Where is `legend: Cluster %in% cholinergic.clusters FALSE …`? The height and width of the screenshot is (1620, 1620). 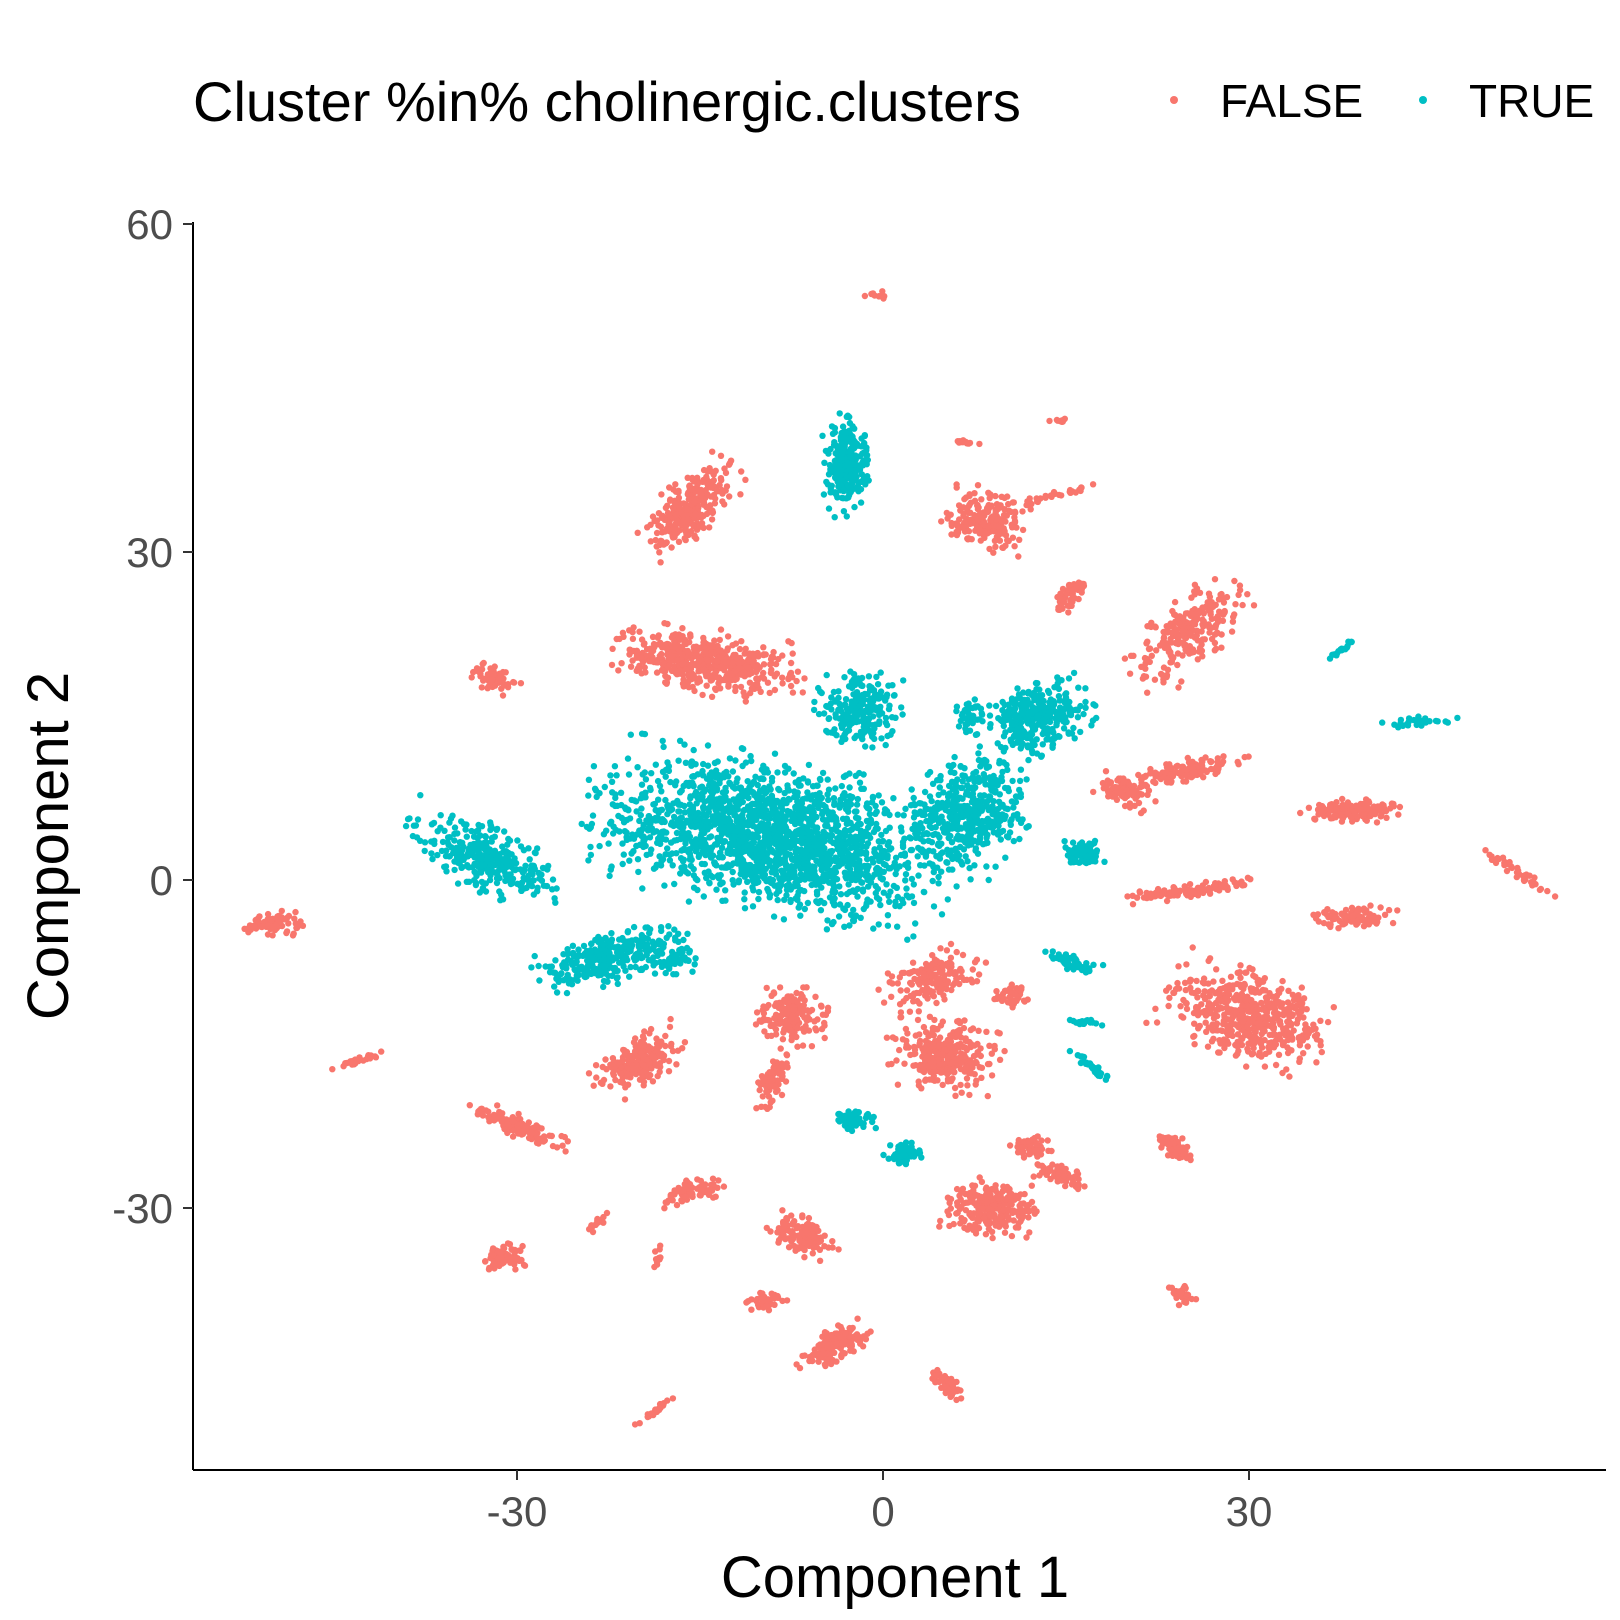 legend: Cluster %in% cholinergic.clusters FALSE … is located at coordinates (893, 101).